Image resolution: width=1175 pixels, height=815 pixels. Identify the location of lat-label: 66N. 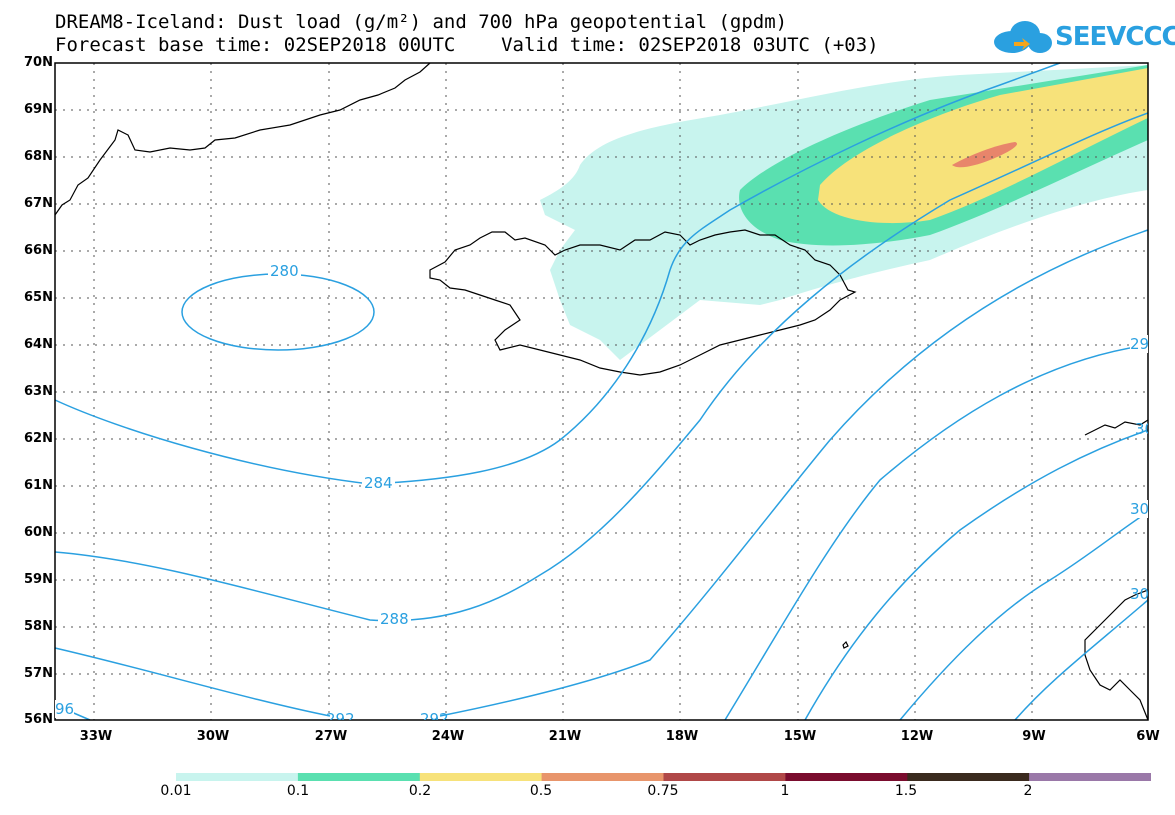
(38, 250).